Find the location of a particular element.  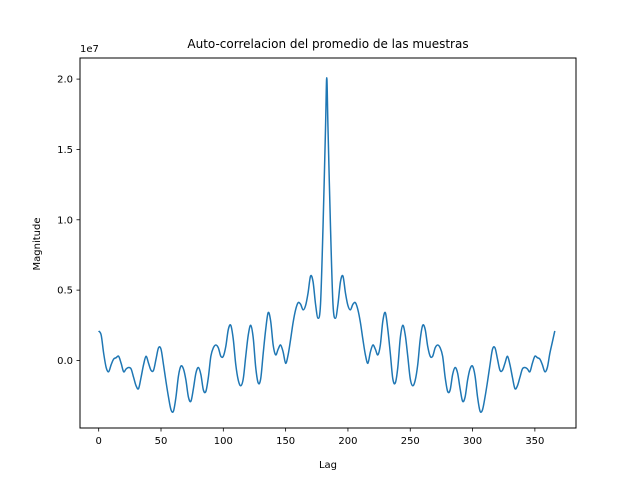

x-tick-label: 100 is located at coordinates (223, 441).